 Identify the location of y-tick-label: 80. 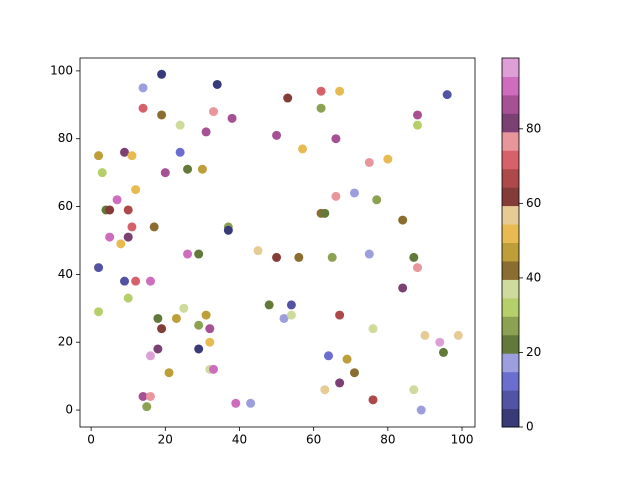
(65, 138).